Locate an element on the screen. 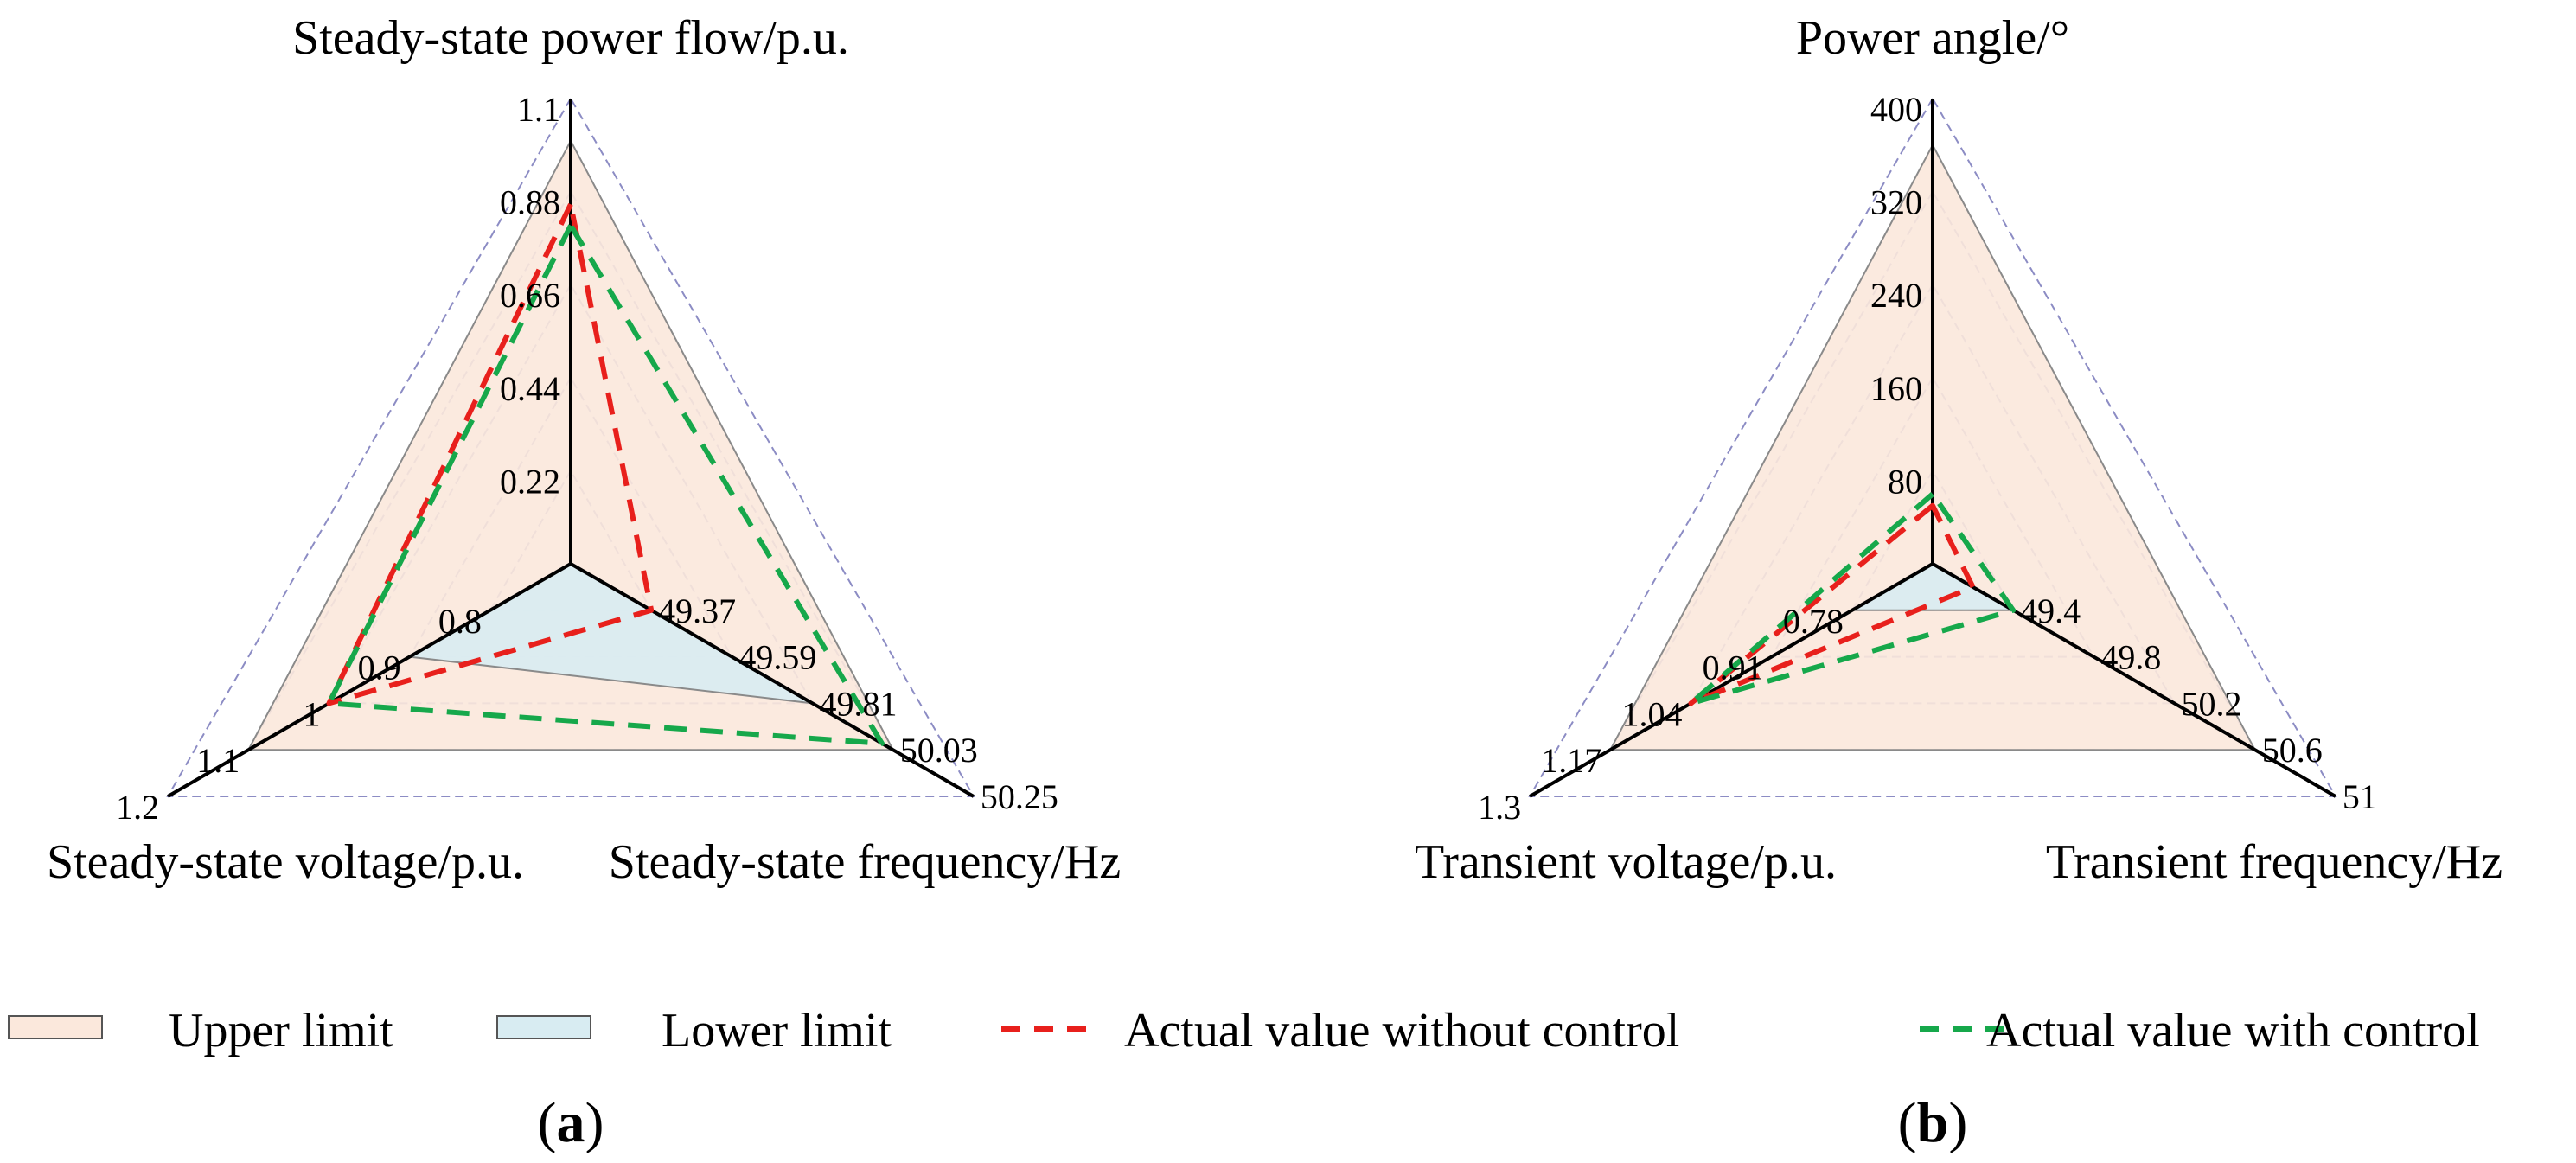 The image size is (2576, 1163). tick-label-transient-frequency-1: 49.4 is located at coordinates (2050, 610).